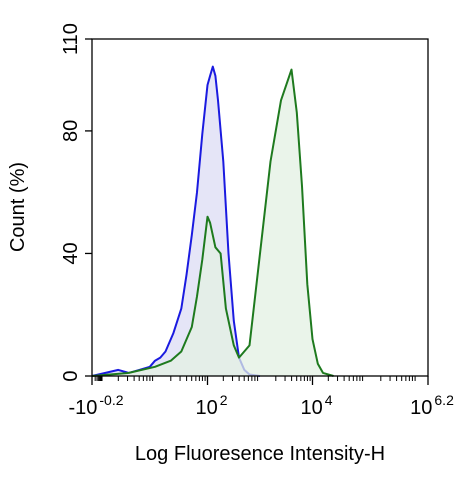 Image resolution: width=476 pixels, height=479 pixels. What do you see at coordinates (255, 378) in the screenshot?
I see `x-minor-ticks` at bounding box center [255, 378].